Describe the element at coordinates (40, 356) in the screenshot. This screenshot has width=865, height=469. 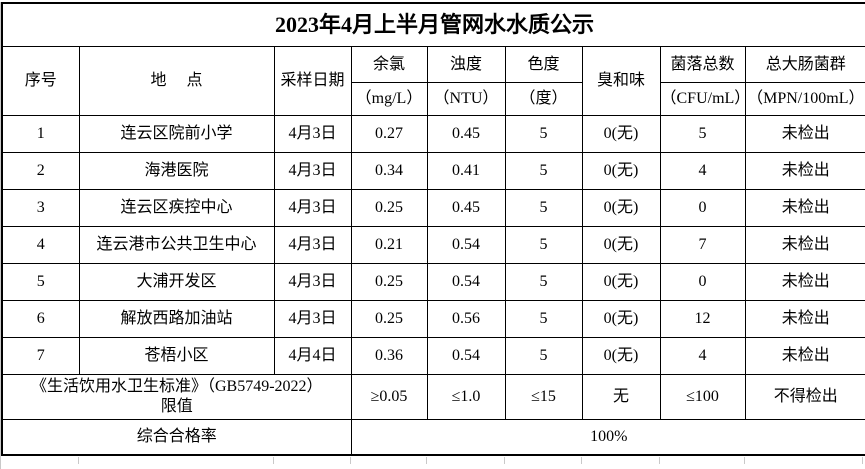
I see `cell-seq: 7` at that location.